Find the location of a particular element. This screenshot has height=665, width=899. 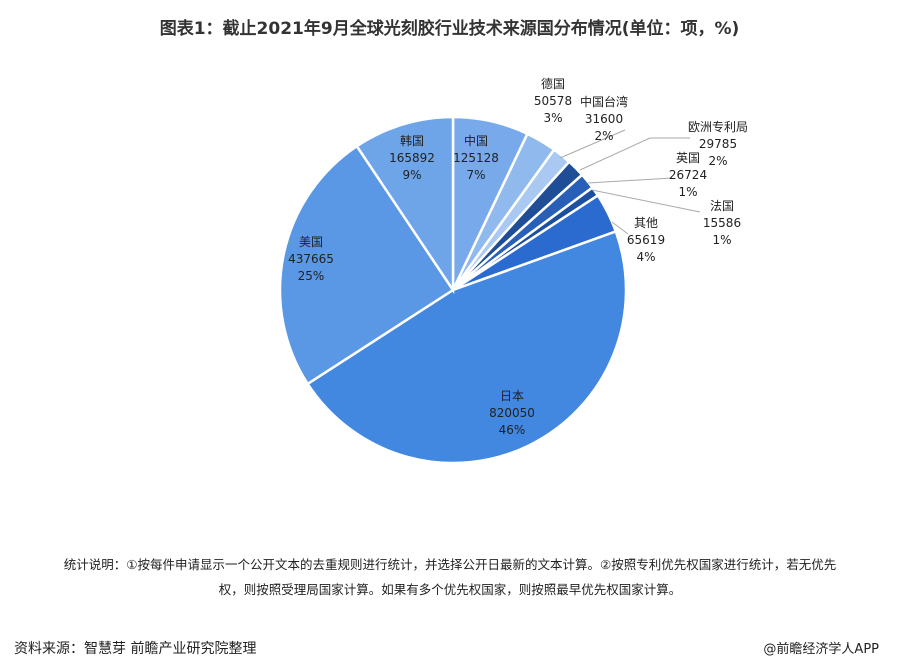

data-label-percent: 46% is located at coordinates (512, 430).